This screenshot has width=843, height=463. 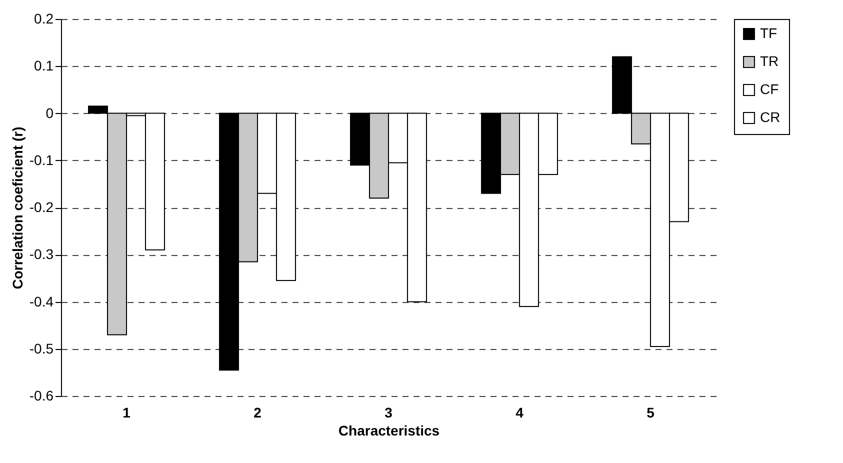 What do you see at coordinates (769, 89) in the screenshot?
I see `legend-label: CF` at bounding box center [769, 89].